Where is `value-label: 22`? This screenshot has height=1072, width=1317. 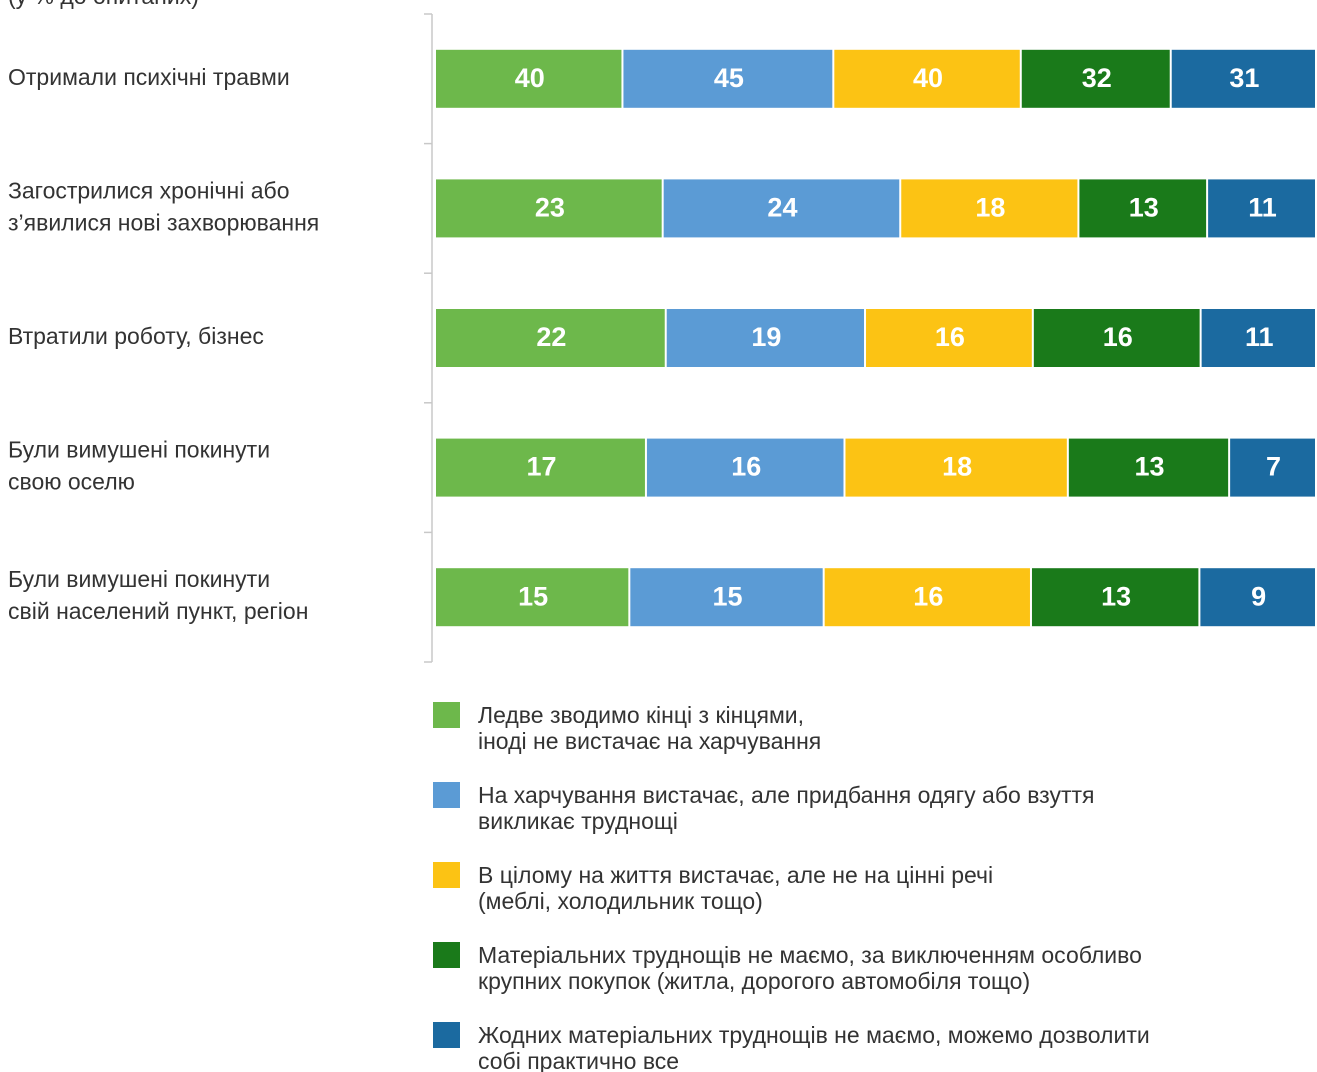 value-label: 22 is located at coordinates (551, 337).